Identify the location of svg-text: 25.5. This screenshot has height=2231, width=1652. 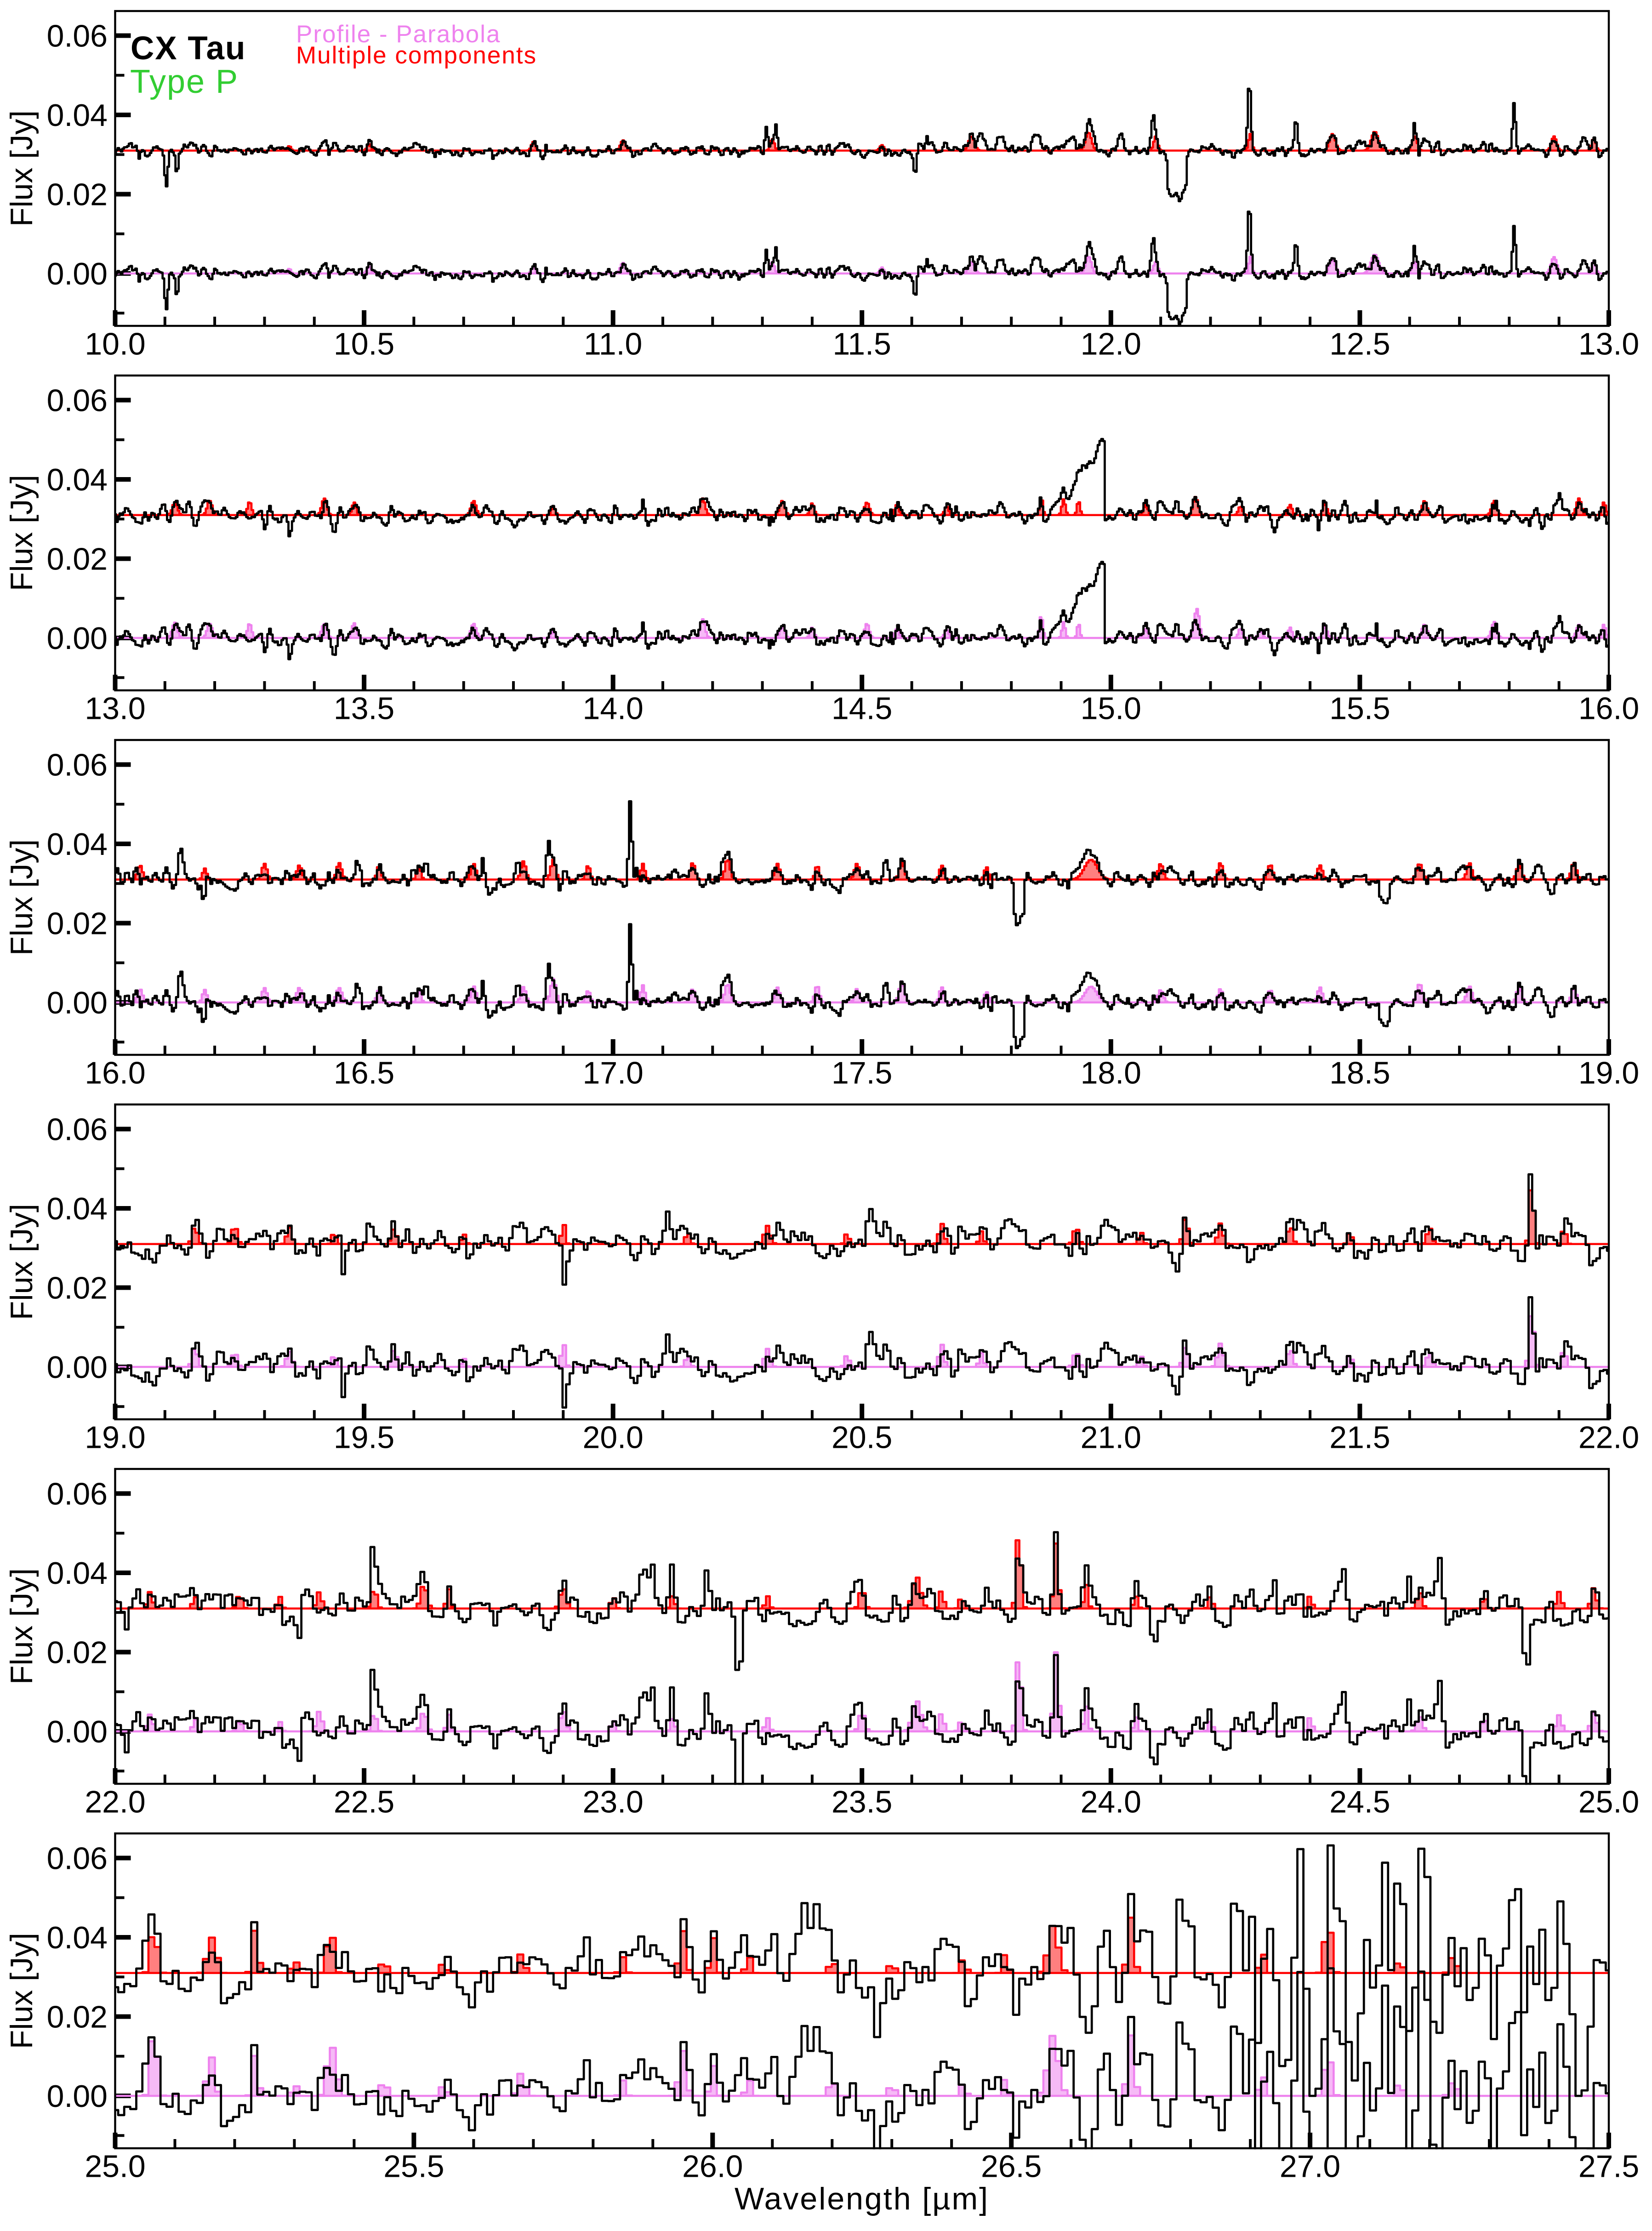
(413, 2166).